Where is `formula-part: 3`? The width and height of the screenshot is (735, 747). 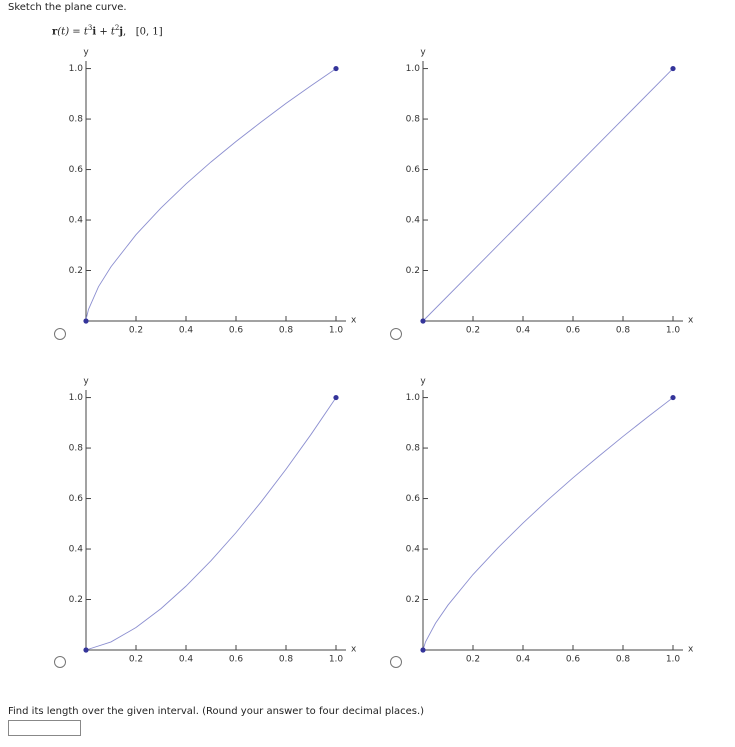 formula-part: 3 is located at coordinates (90, 28).